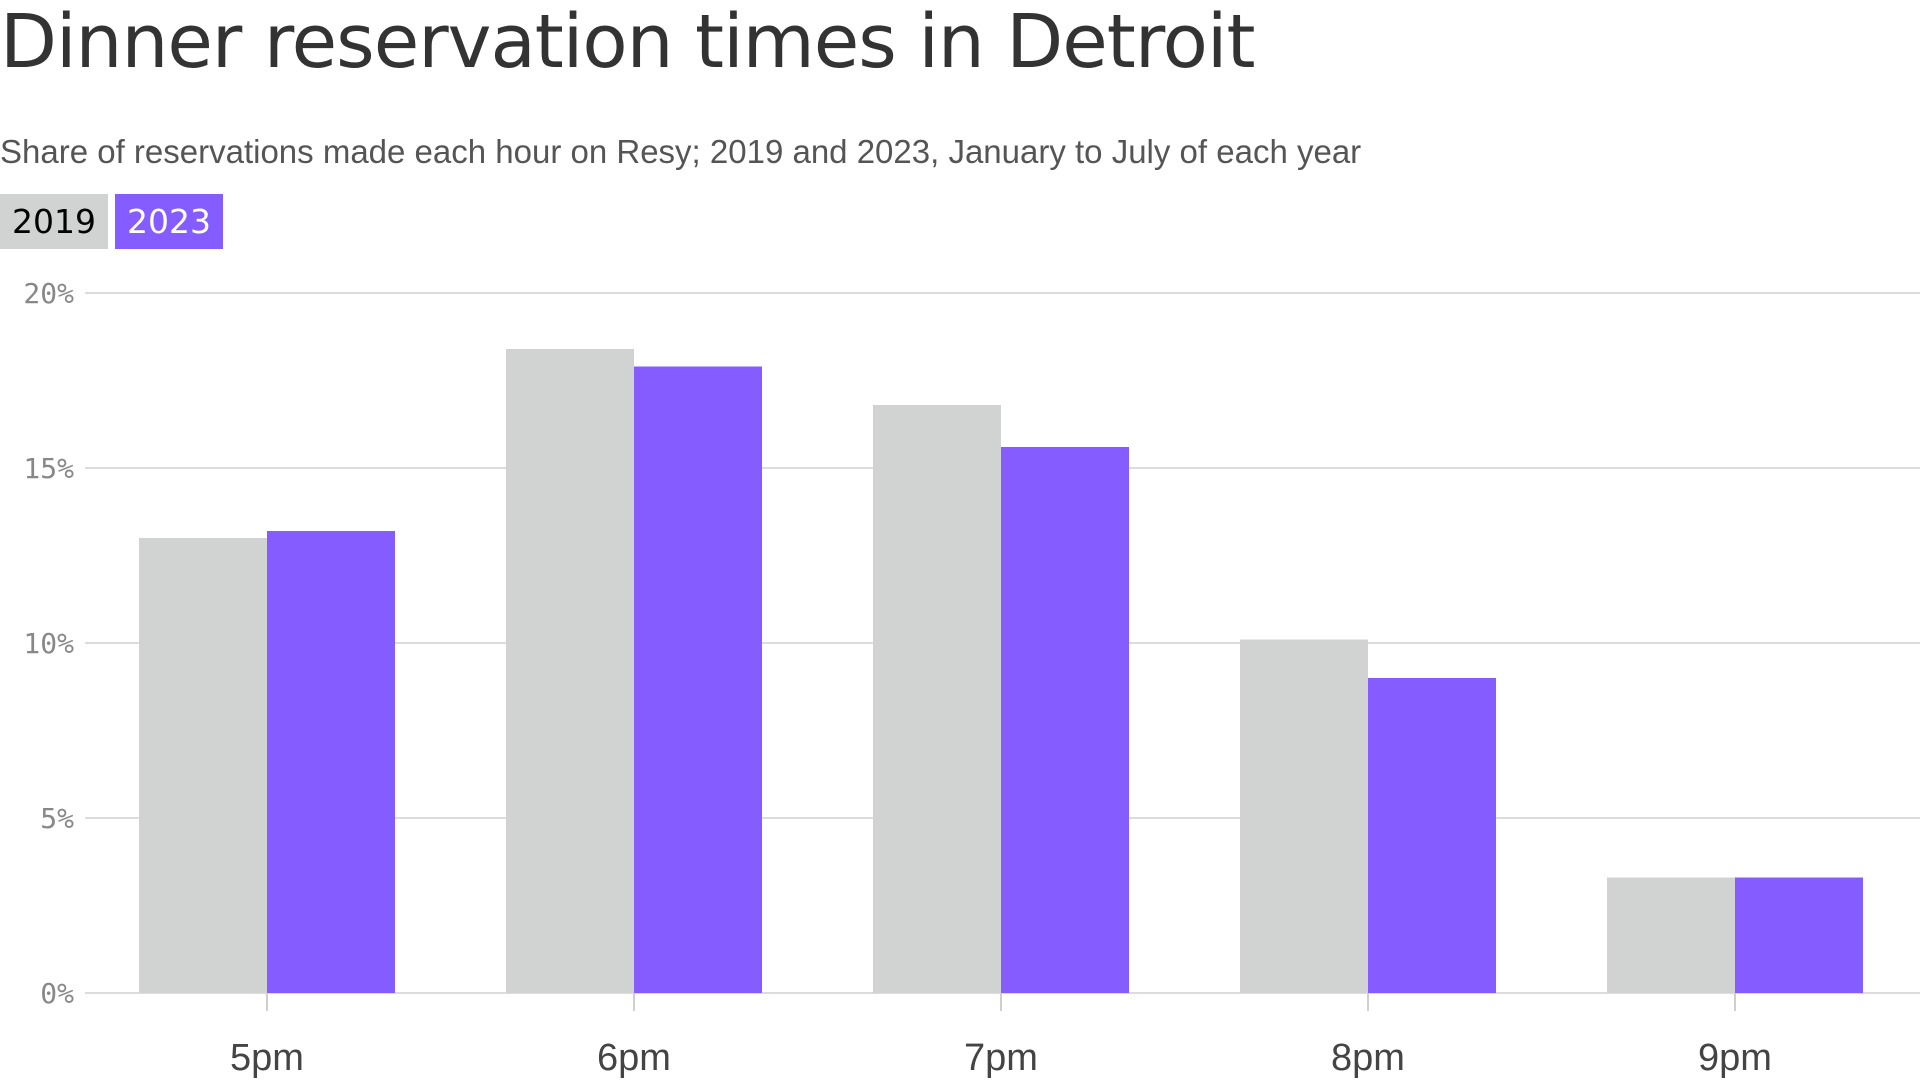  Describe the element at coordinates (267, 1058) in the screenshot. I see `x-tick-label: 5pm` at that location.